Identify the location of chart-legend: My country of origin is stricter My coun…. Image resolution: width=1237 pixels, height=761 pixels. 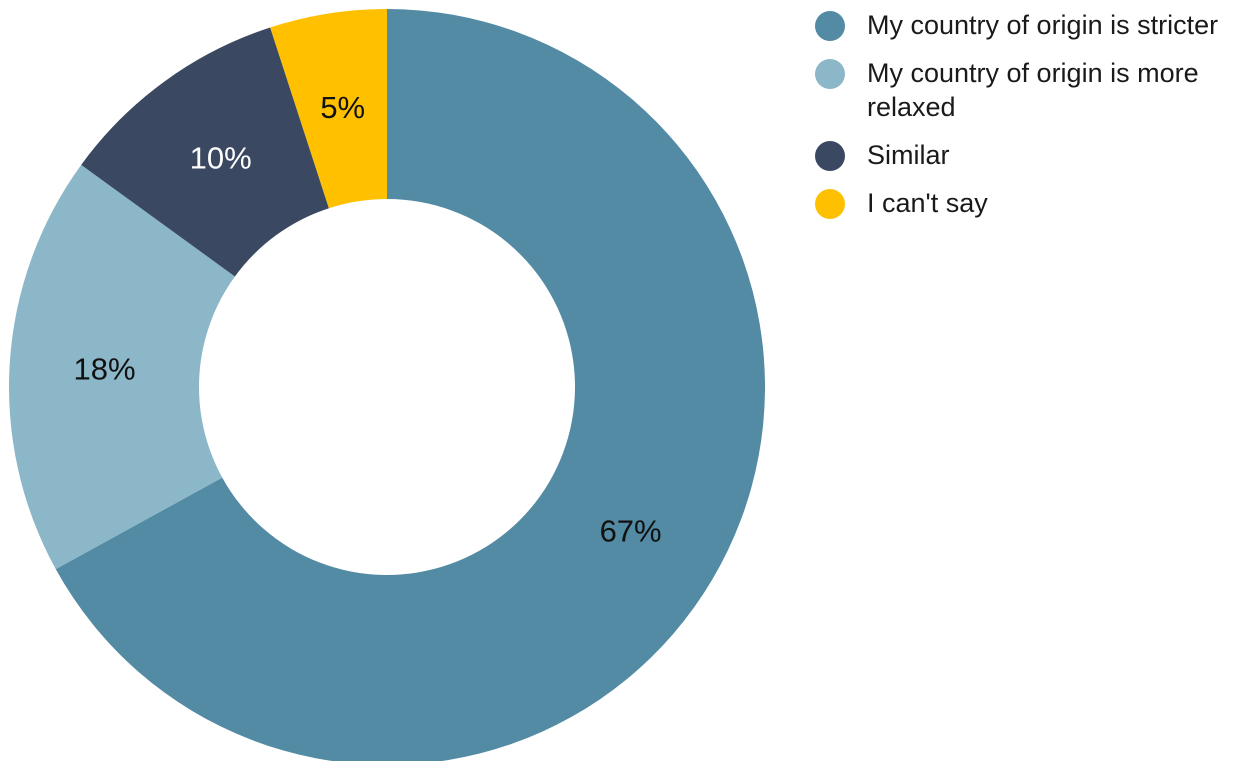
(1025, 121).